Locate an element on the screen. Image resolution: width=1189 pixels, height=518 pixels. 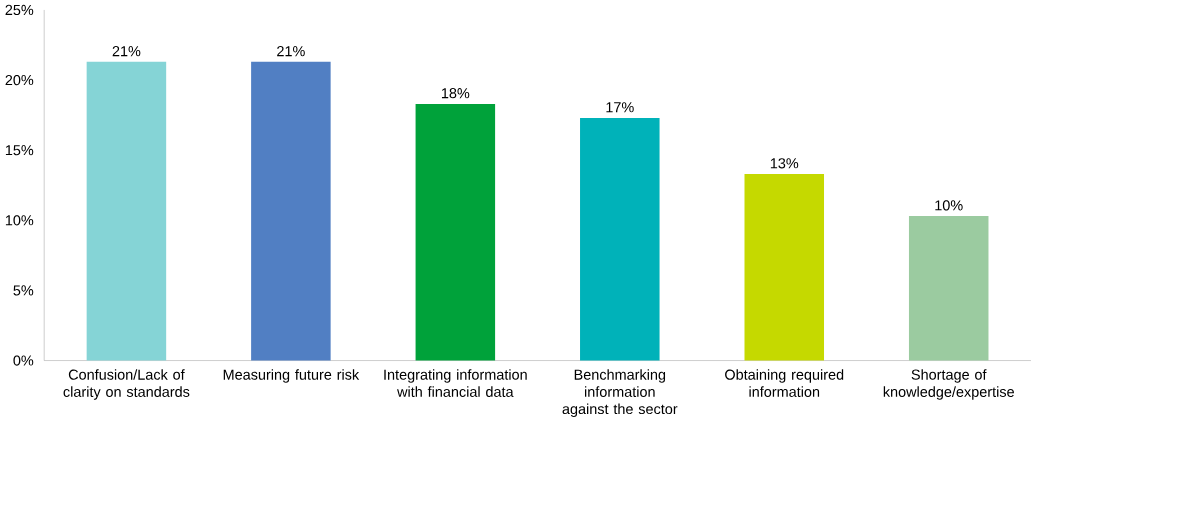
y-tick-label: 10% is located at coordinates (19, 220).